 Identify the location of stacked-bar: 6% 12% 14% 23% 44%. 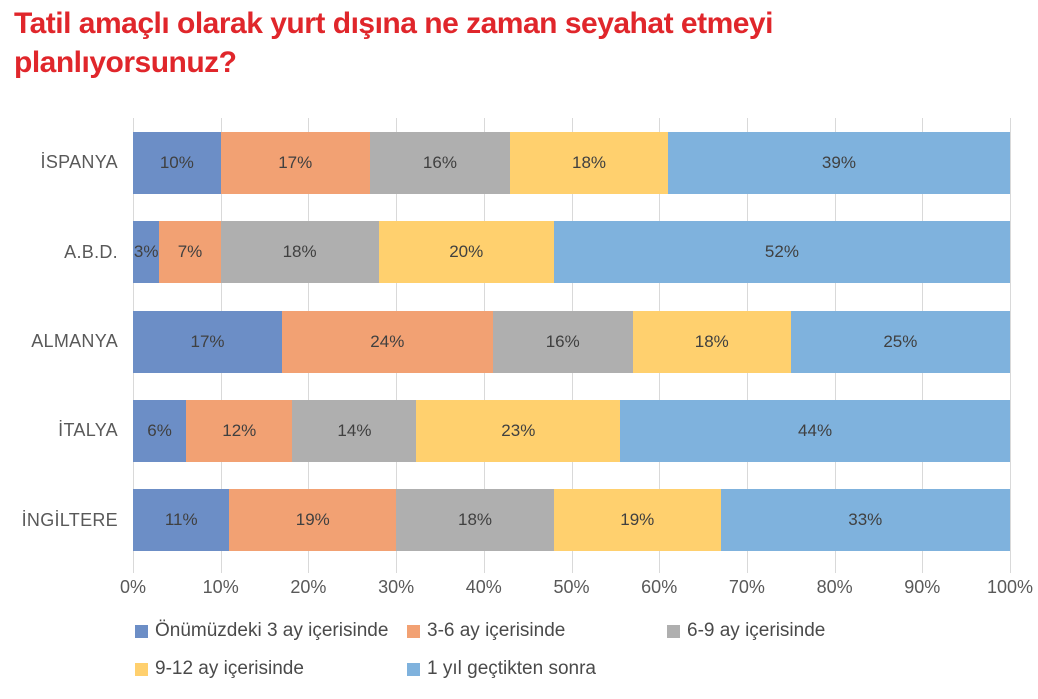
(571, 430).